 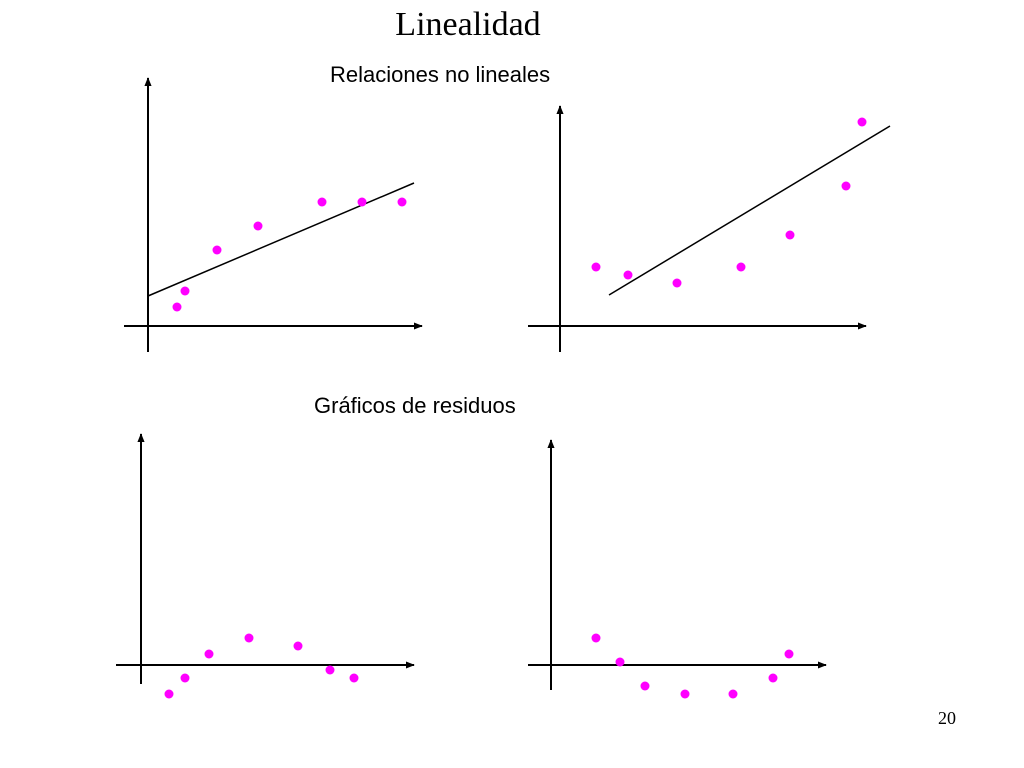 I want to click on subtitle-residual-plots: Gráficos de residuos, so click(x=415, y=405).